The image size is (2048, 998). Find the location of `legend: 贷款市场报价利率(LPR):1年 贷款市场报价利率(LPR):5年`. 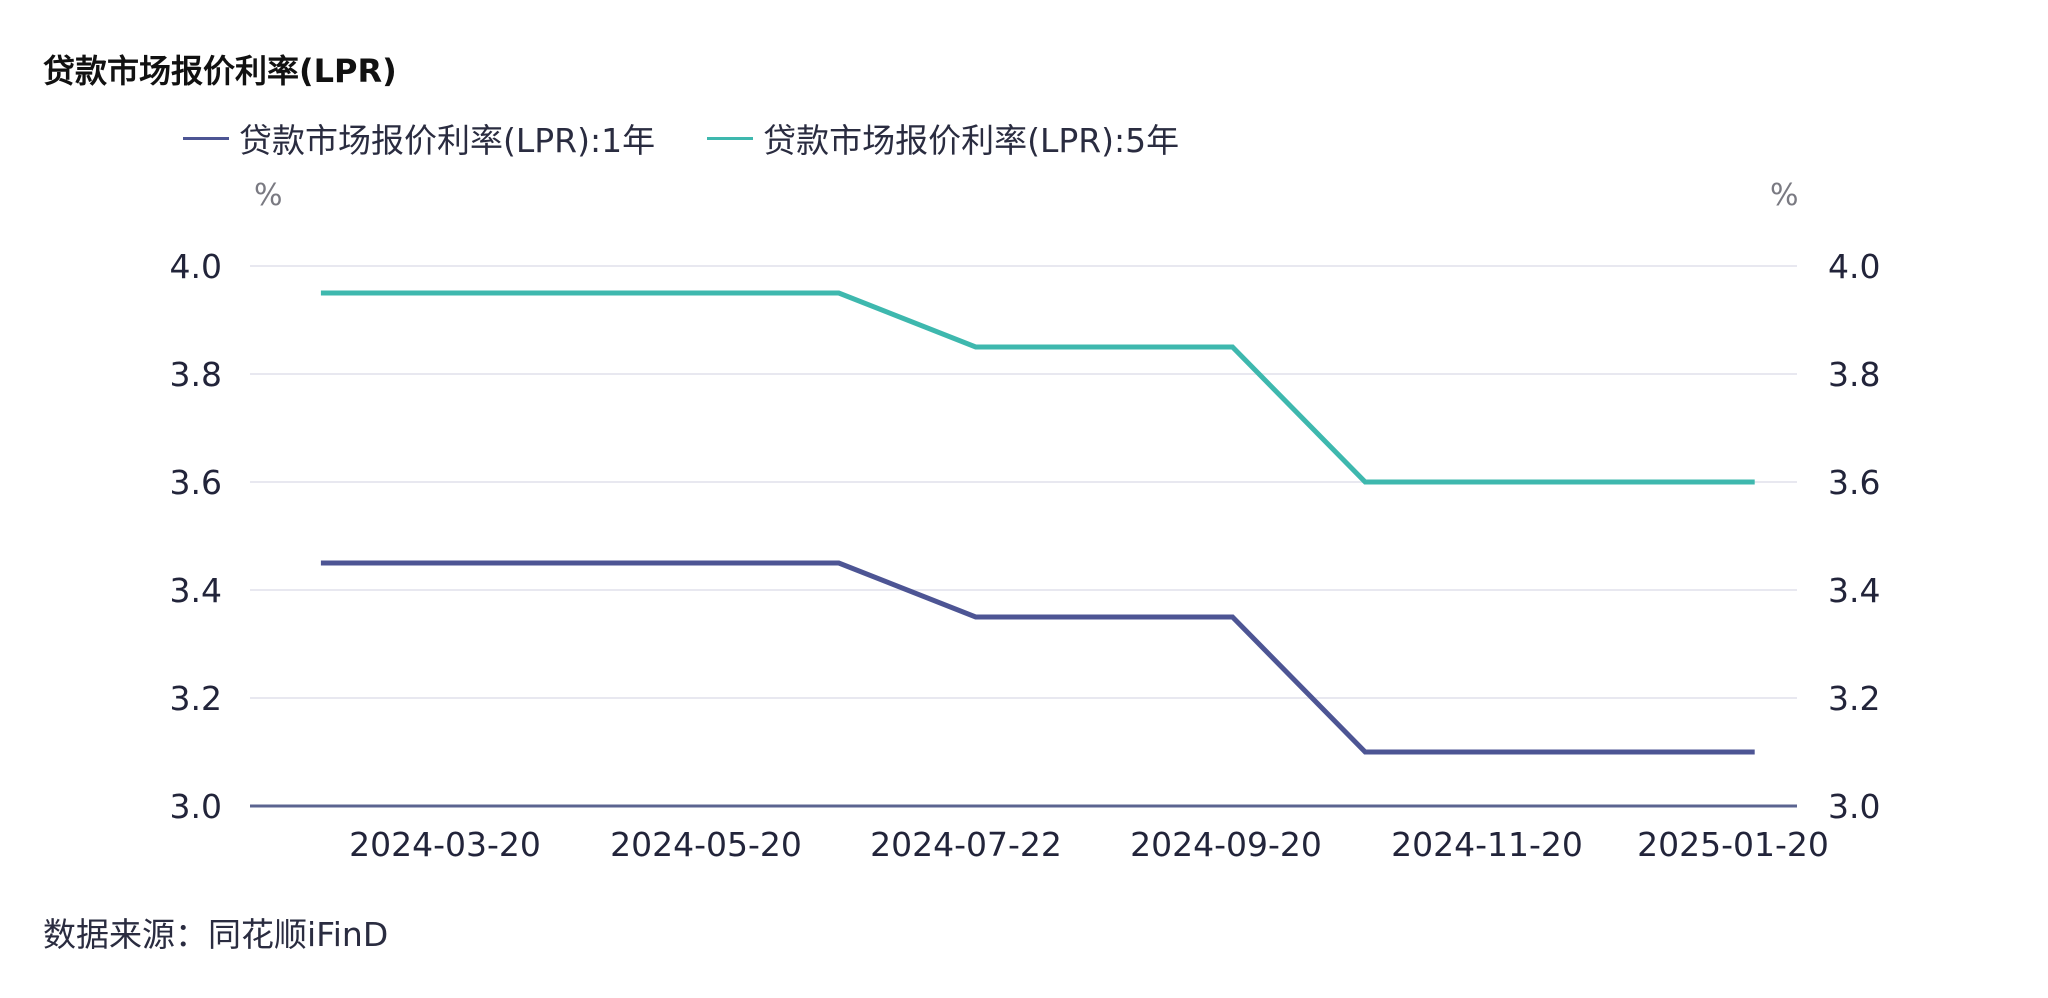

legend: 贷款市场报价利率(LPR):1年 贷款市场报价利率(LPR):5年 is located at coordinates (707, 138).